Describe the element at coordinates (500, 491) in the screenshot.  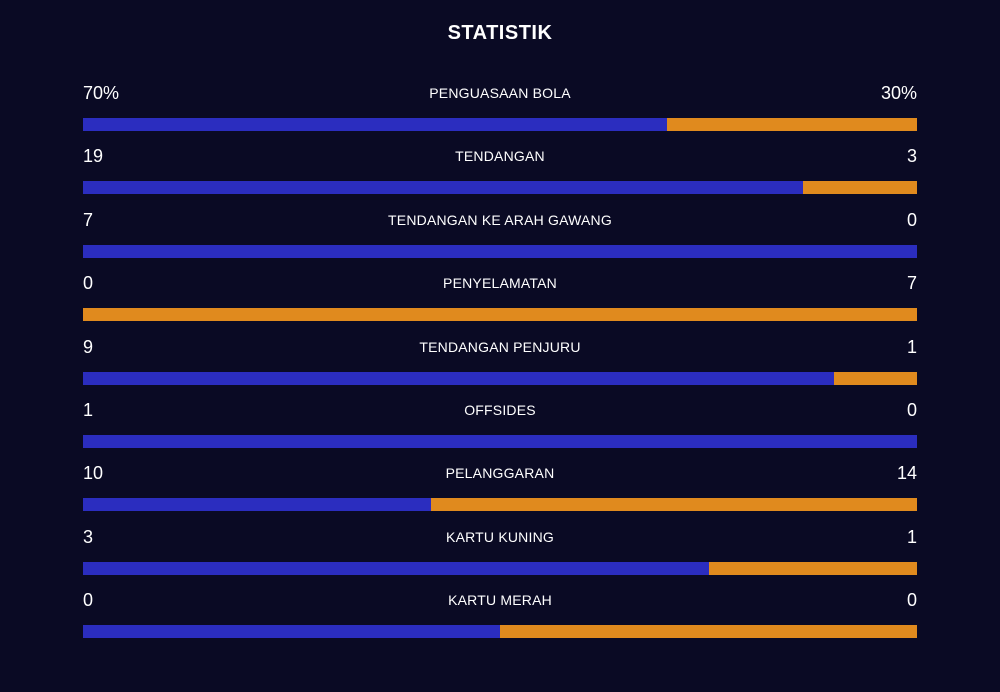
I see `stat-row: PELANGGARAN 10 14` at that location.